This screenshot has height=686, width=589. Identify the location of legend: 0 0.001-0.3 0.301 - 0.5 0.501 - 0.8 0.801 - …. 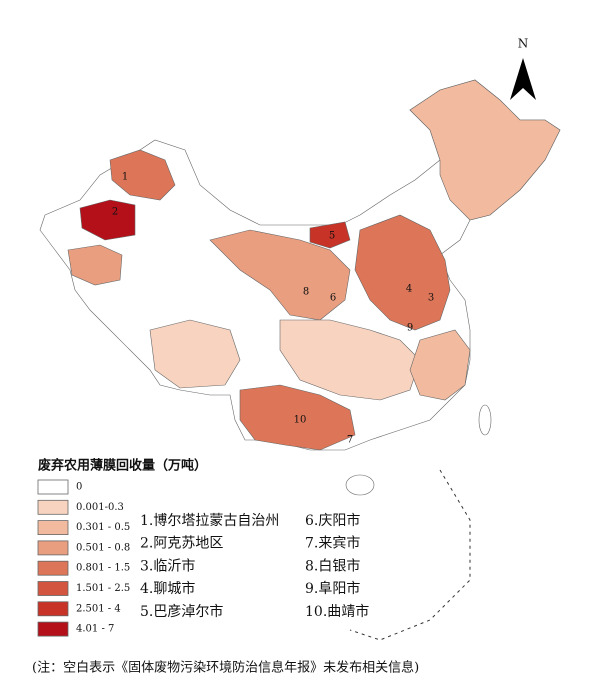
(83, 558).